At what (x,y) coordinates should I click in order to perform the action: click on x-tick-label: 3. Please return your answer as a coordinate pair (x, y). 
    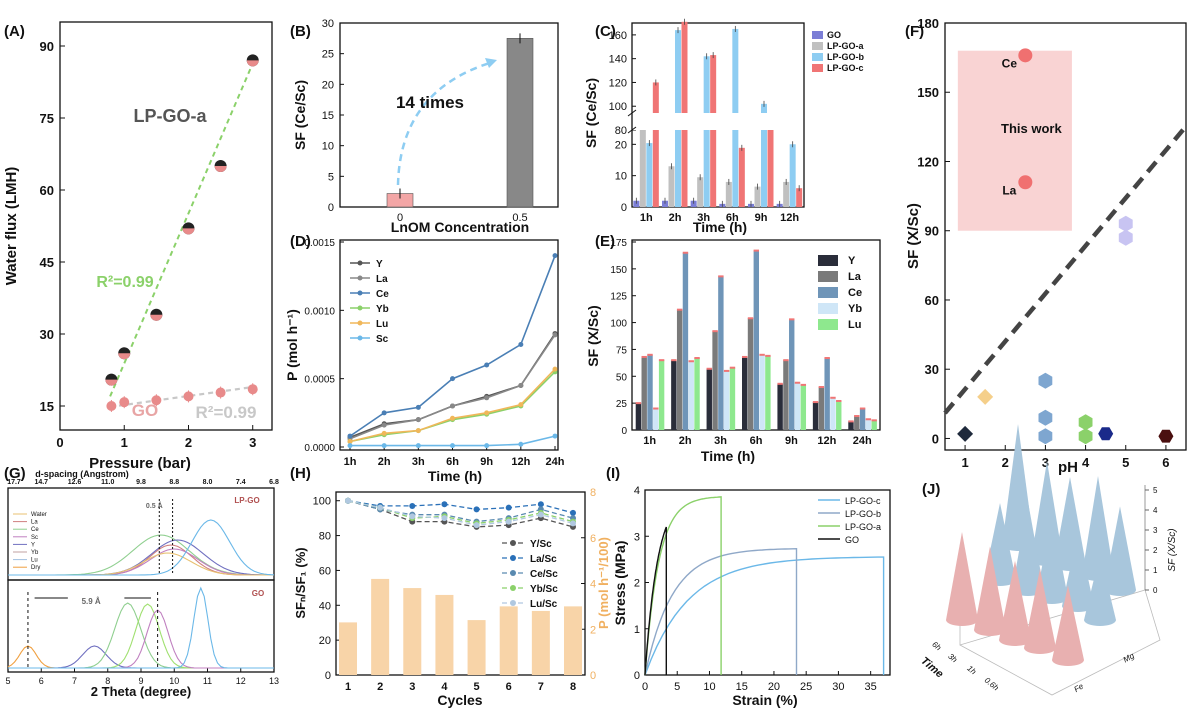
    Looking at the image, I should click on (1045, 462).